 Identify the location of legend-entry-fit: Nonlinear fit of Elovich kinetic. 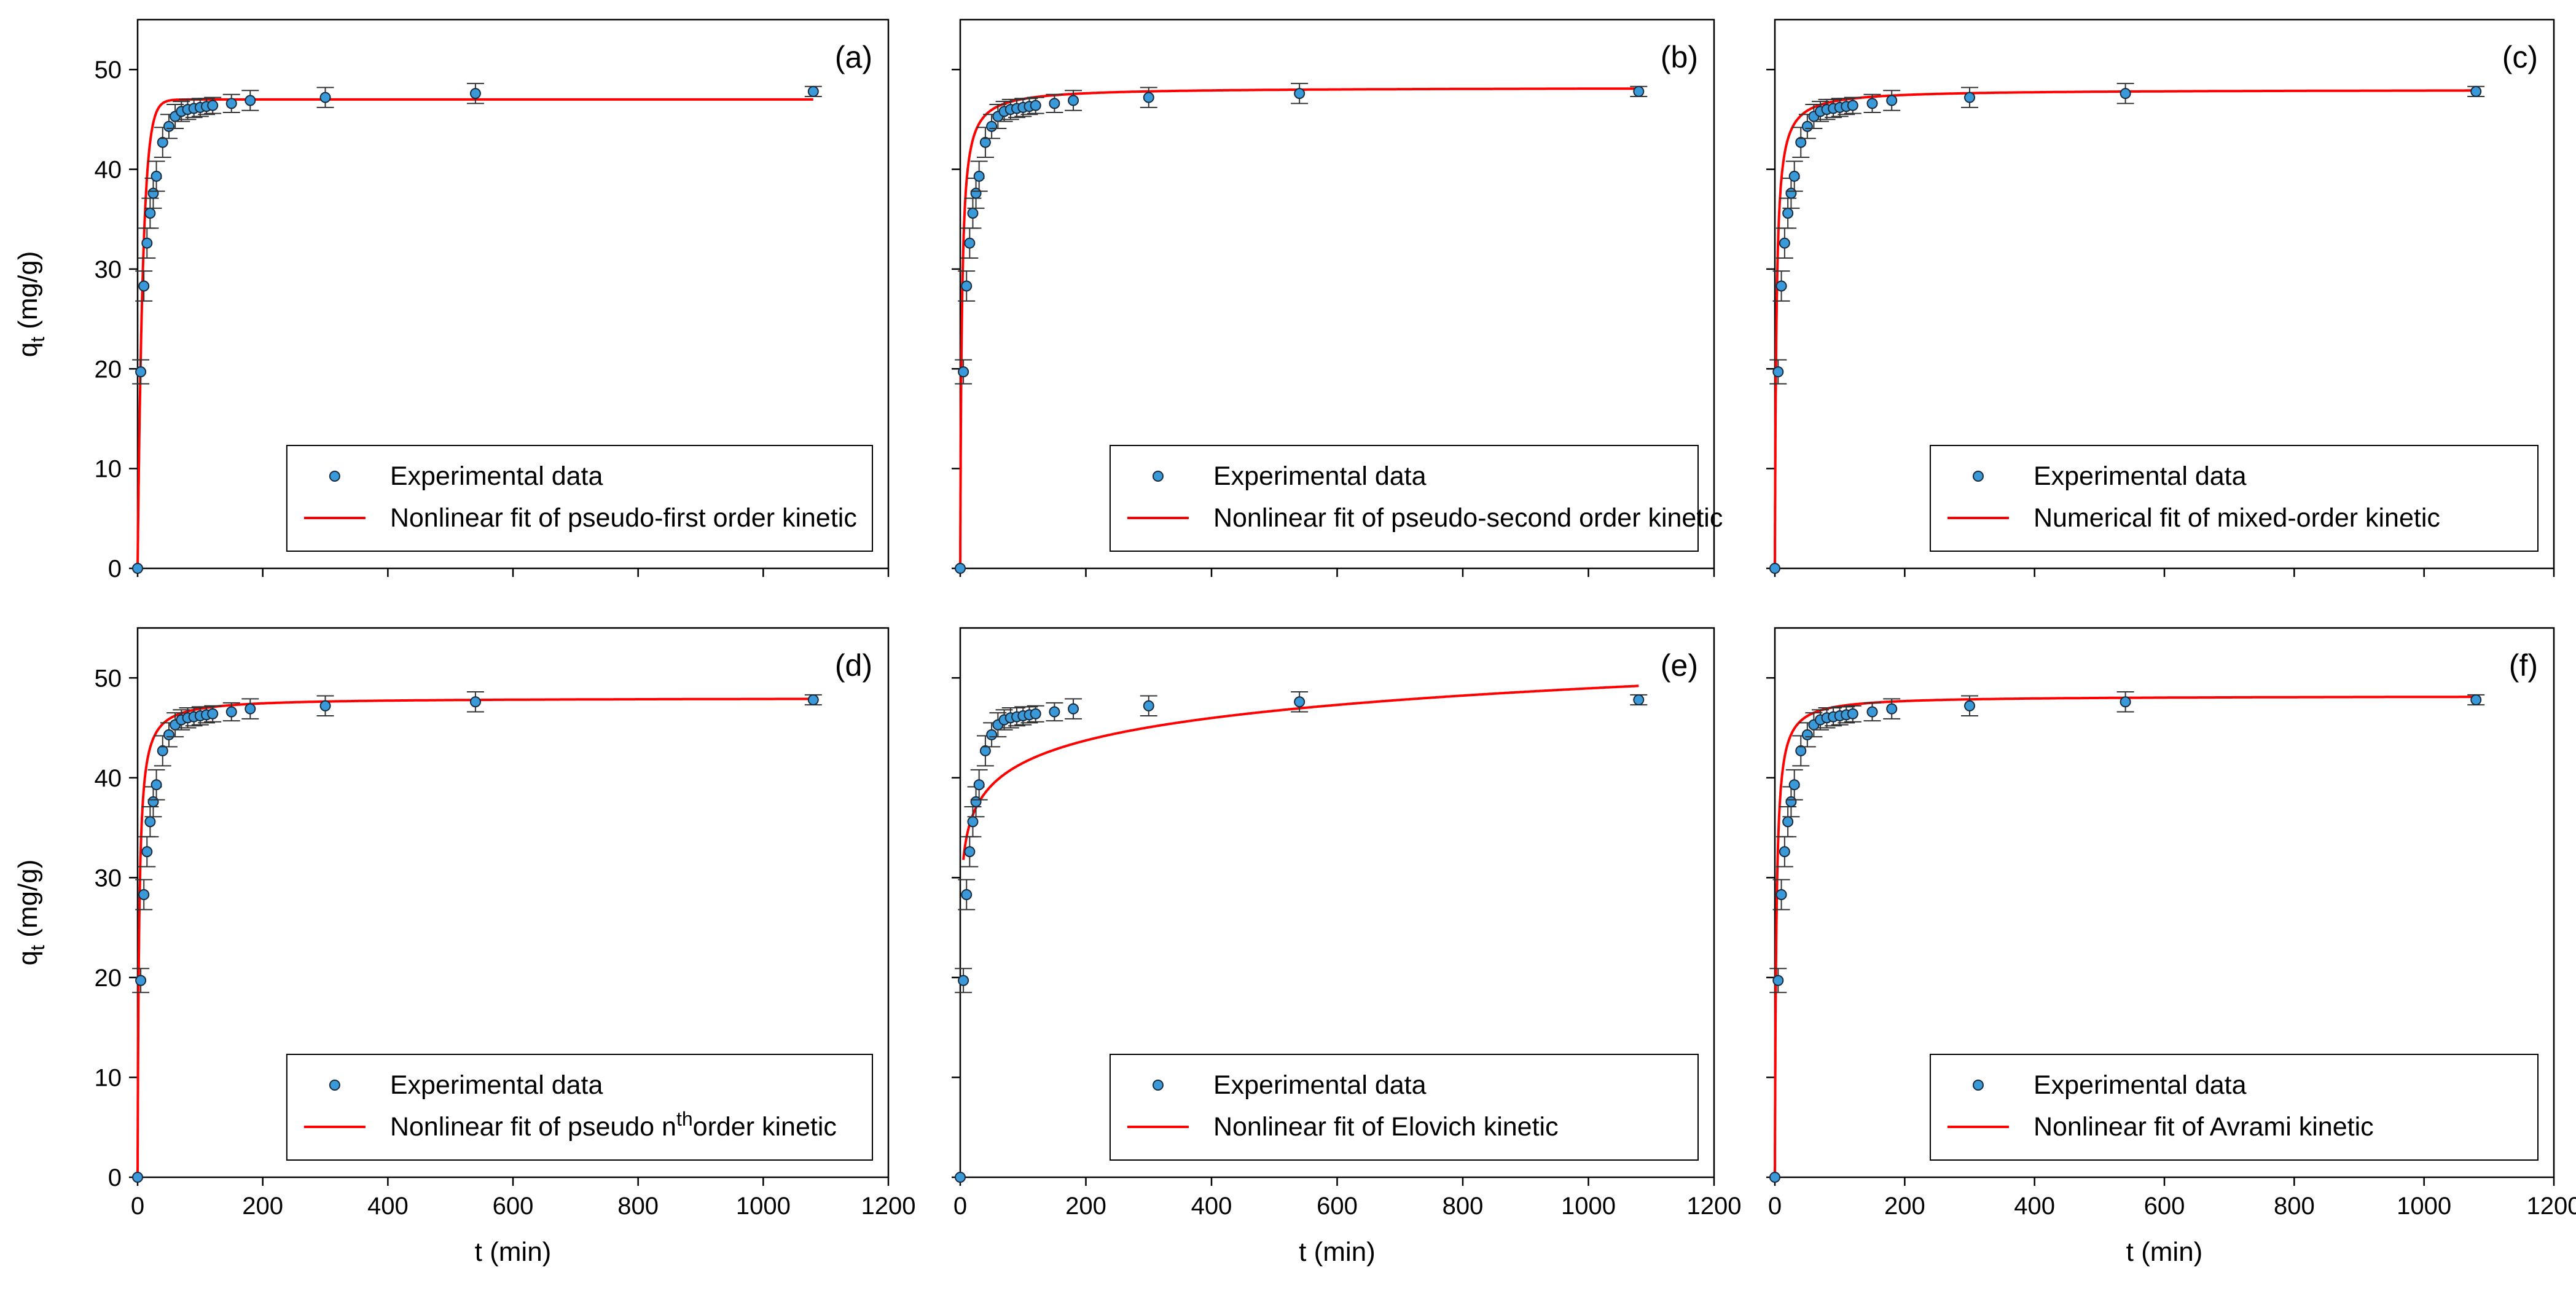
(1386, 1127).